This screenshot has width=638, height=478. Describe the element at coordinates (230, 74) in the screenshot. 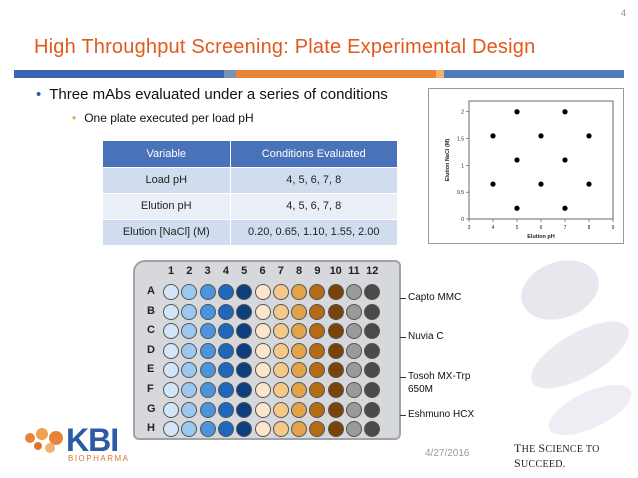

I see `title-rule-segment` at that location.